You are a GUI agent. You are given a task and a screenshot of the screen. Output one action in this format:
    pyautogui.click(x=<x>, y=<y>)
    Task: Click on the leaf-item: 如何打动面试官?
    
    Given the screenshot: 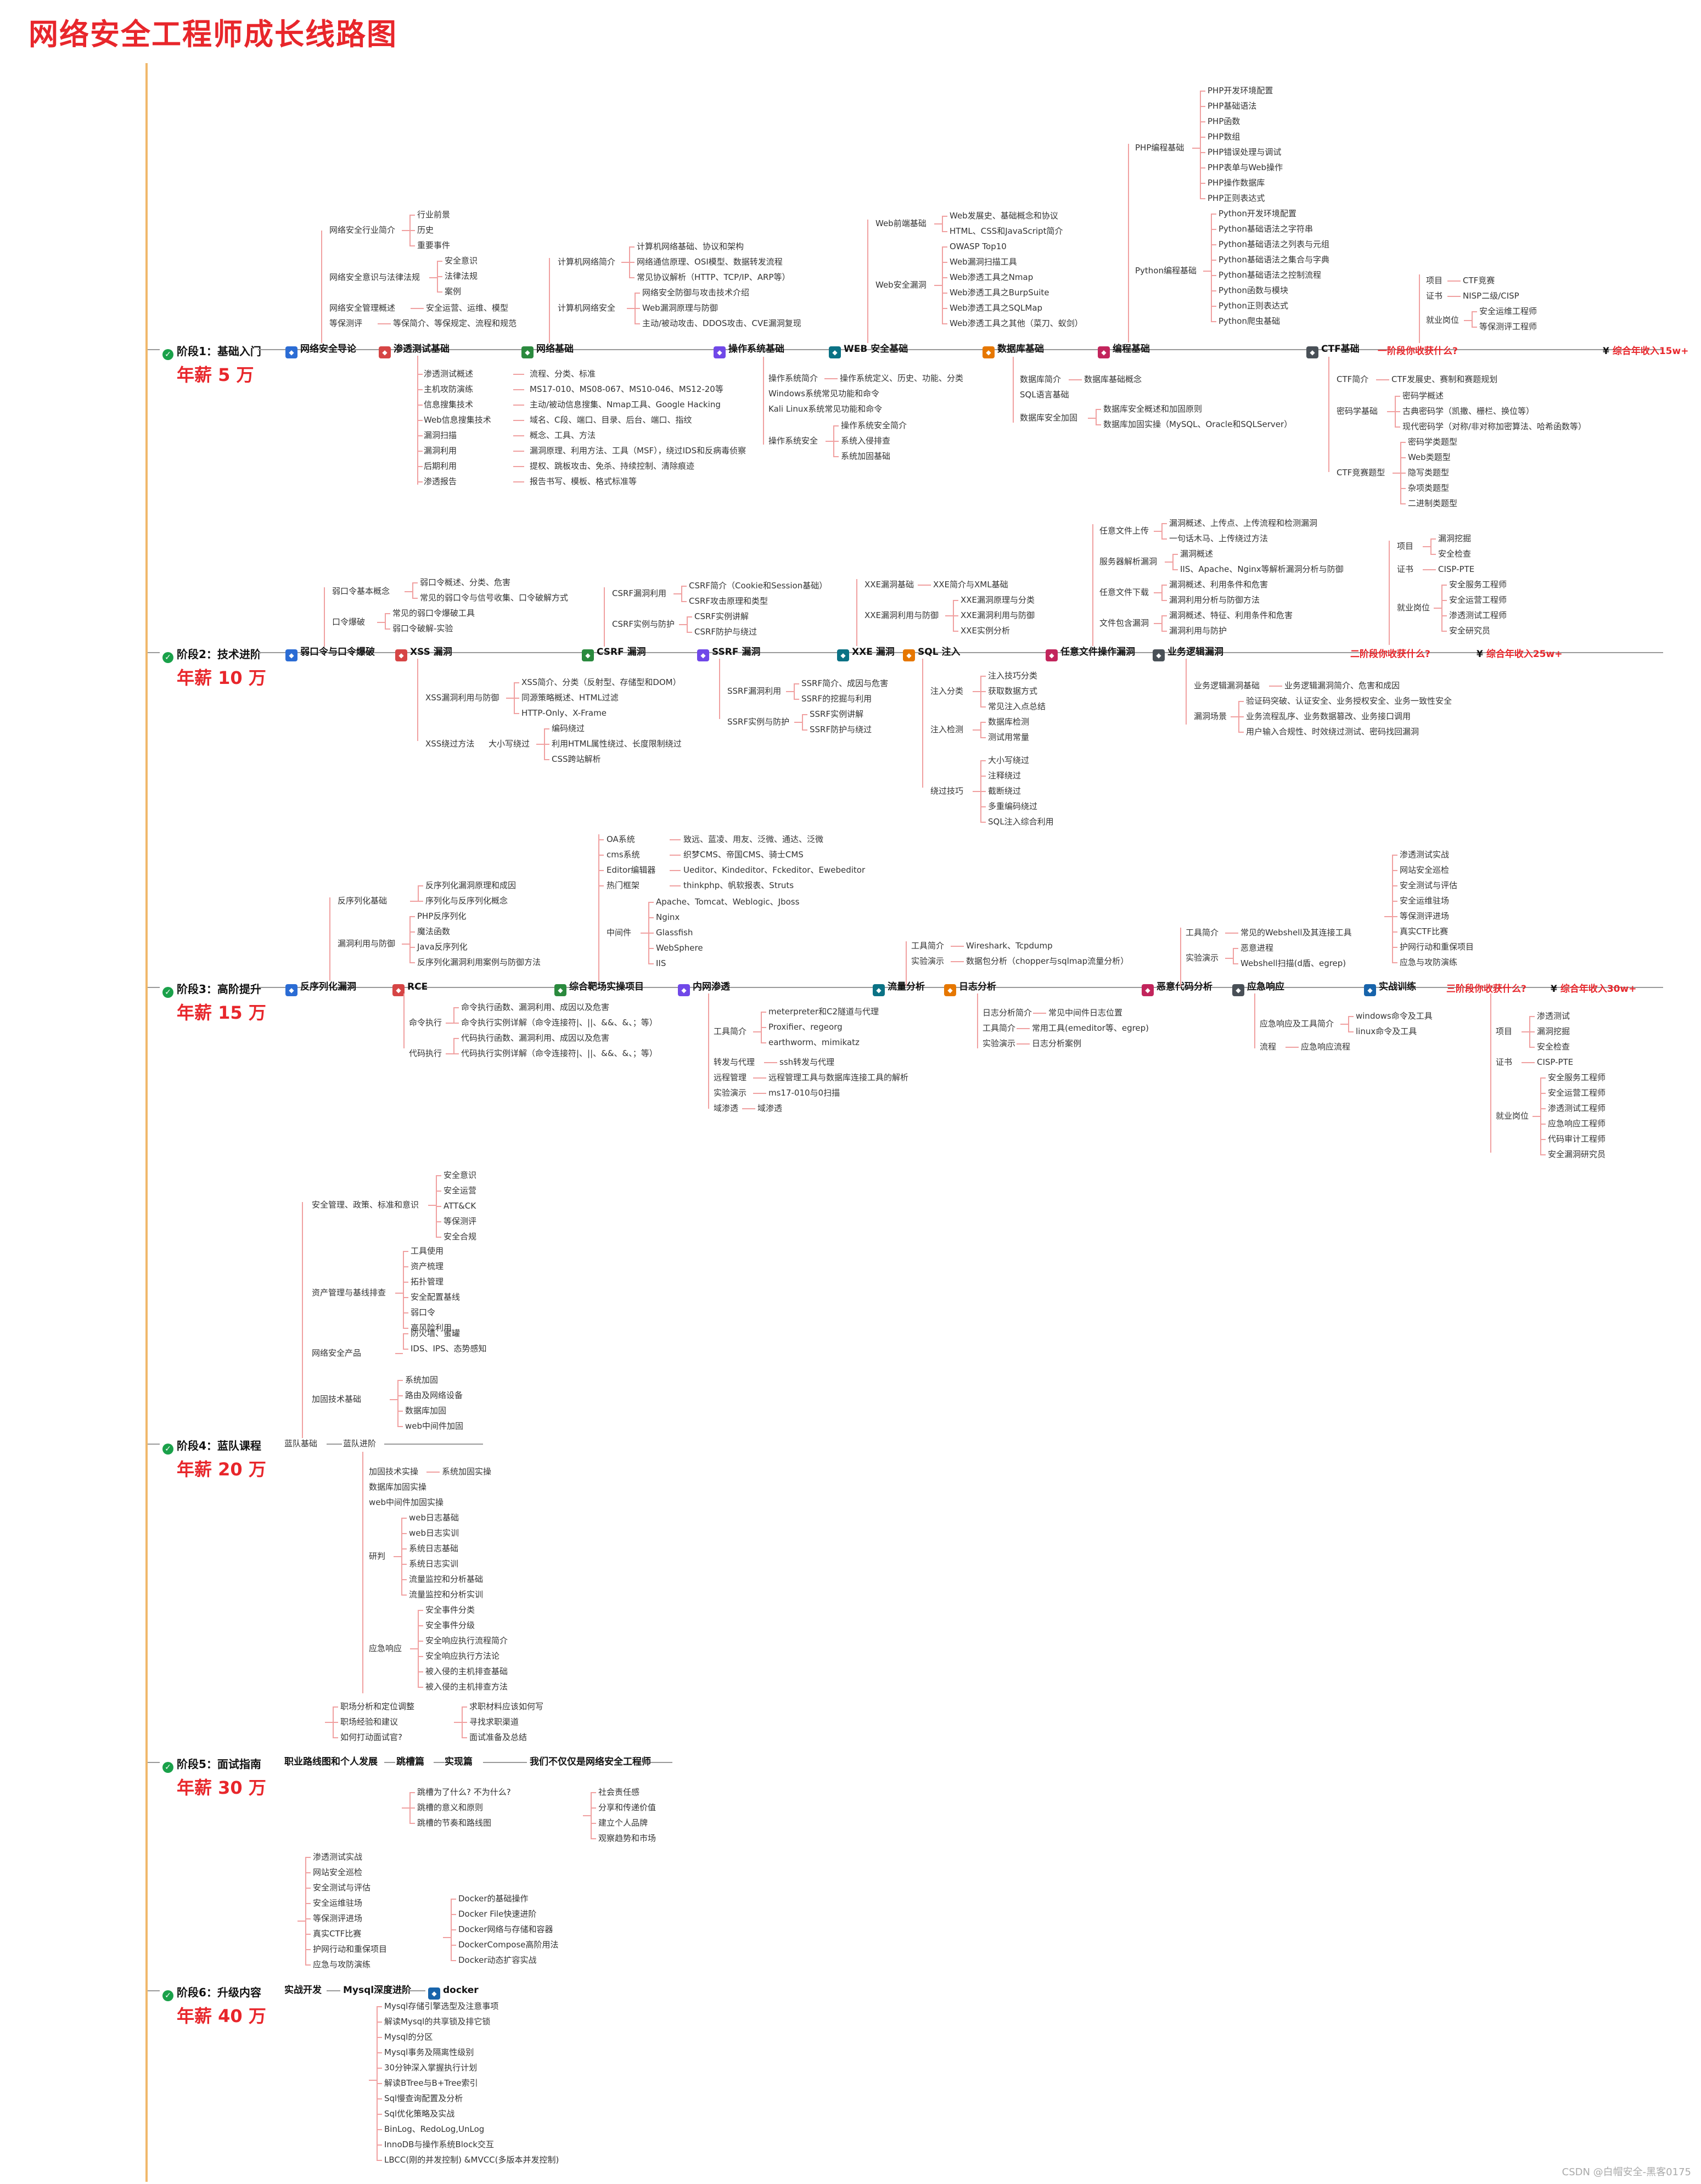 What is the action you would take?
    pyautogui.click(x=371, y=1737)
    